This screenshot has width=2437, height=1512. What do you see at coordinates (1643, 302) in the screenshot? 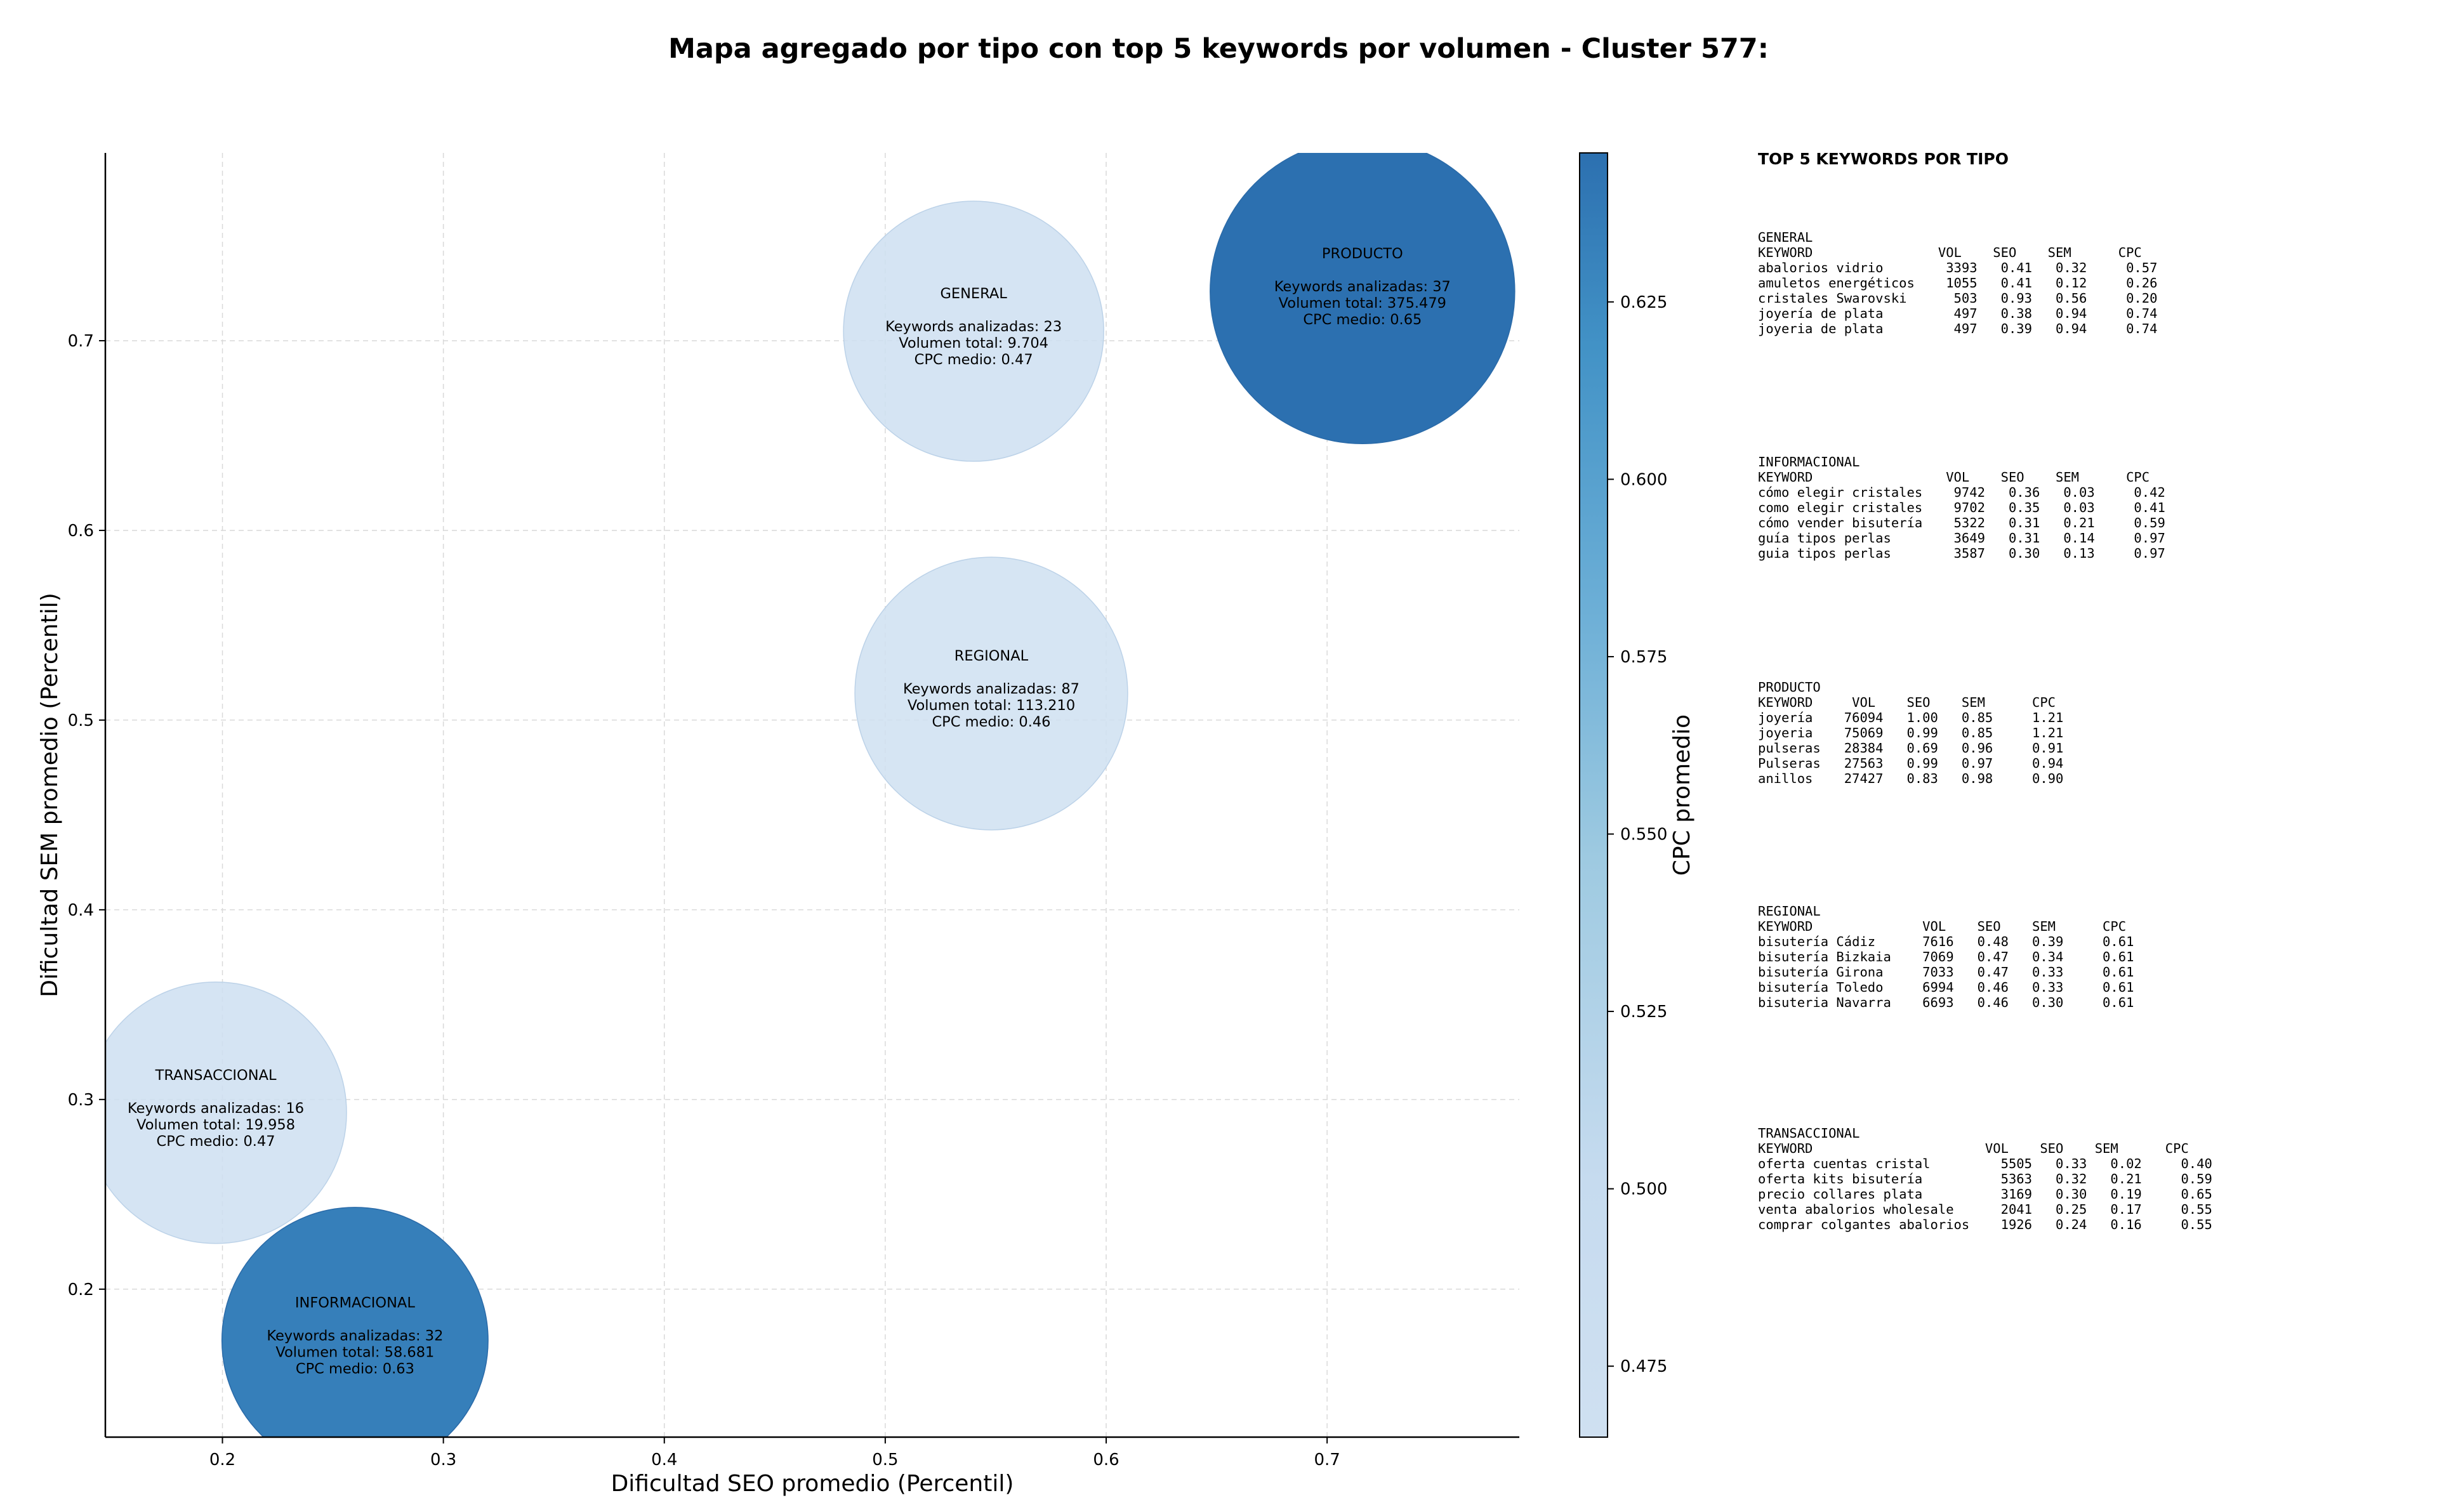
I see `colorbar-tick-label: 0.625` at bounding box center [1643, 302].